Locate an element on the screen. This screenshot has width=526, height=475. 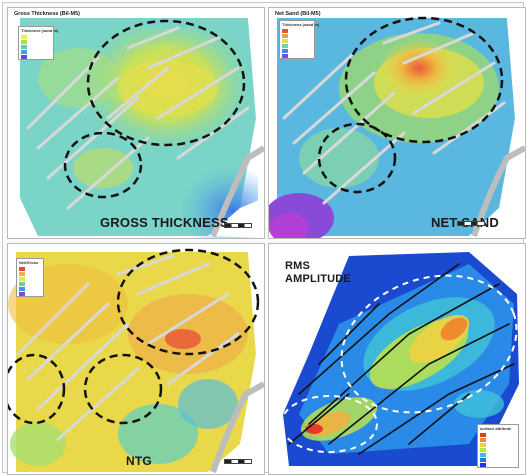
panel-label: RMS AMPLITUDE is located at coordinates (318, 272).